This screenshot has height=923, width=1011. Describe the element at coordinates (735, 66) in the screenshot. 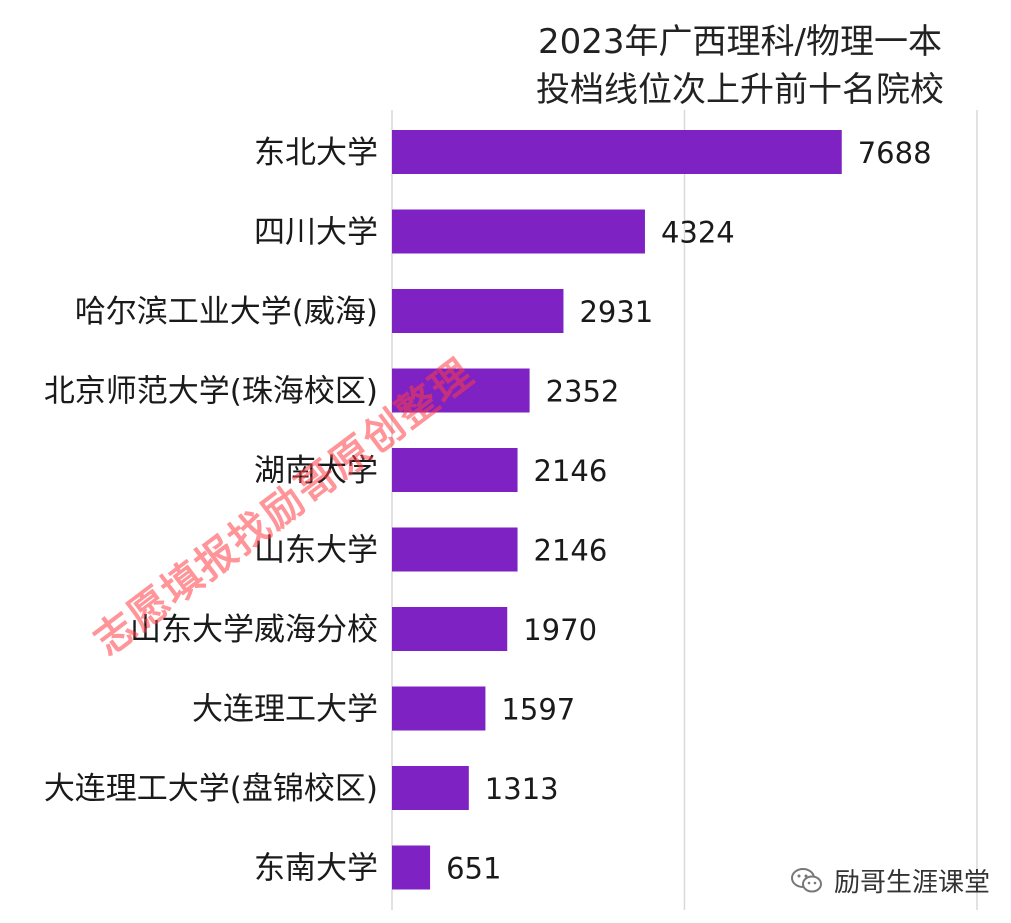

I see `chart-title: 2023年广西理科/物理一本 投档线位次上升前十名院校` at that location.